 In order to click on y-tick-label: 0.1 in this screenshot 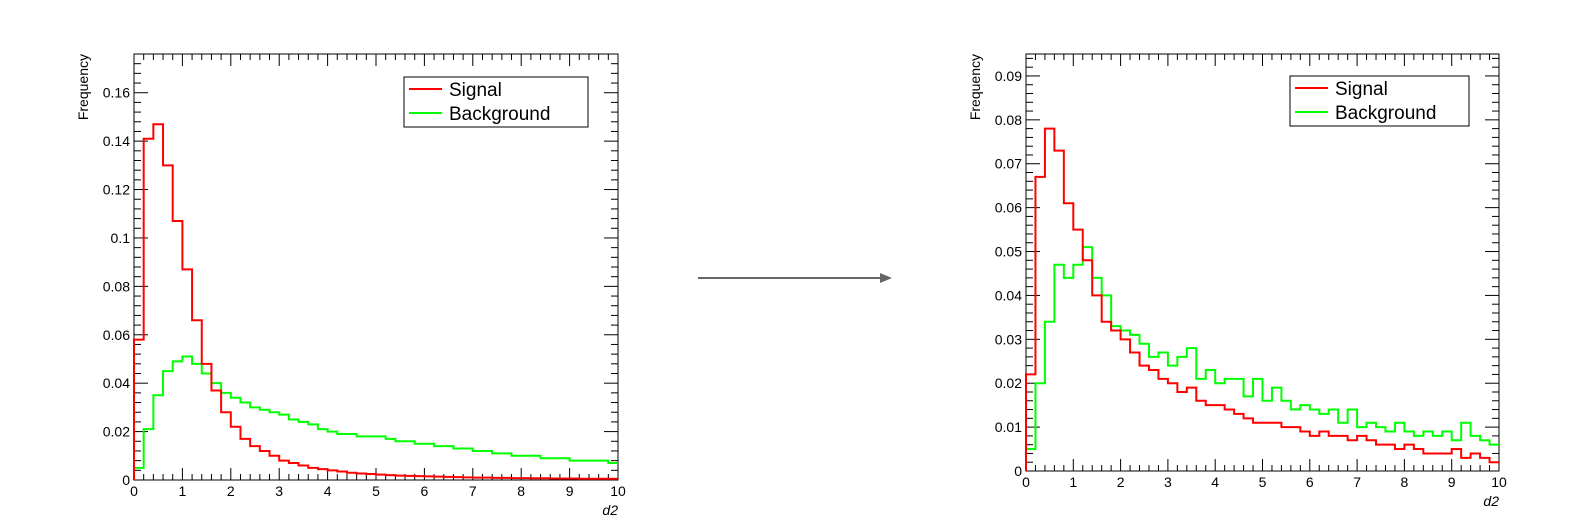, I will do `click(121, 238)`.